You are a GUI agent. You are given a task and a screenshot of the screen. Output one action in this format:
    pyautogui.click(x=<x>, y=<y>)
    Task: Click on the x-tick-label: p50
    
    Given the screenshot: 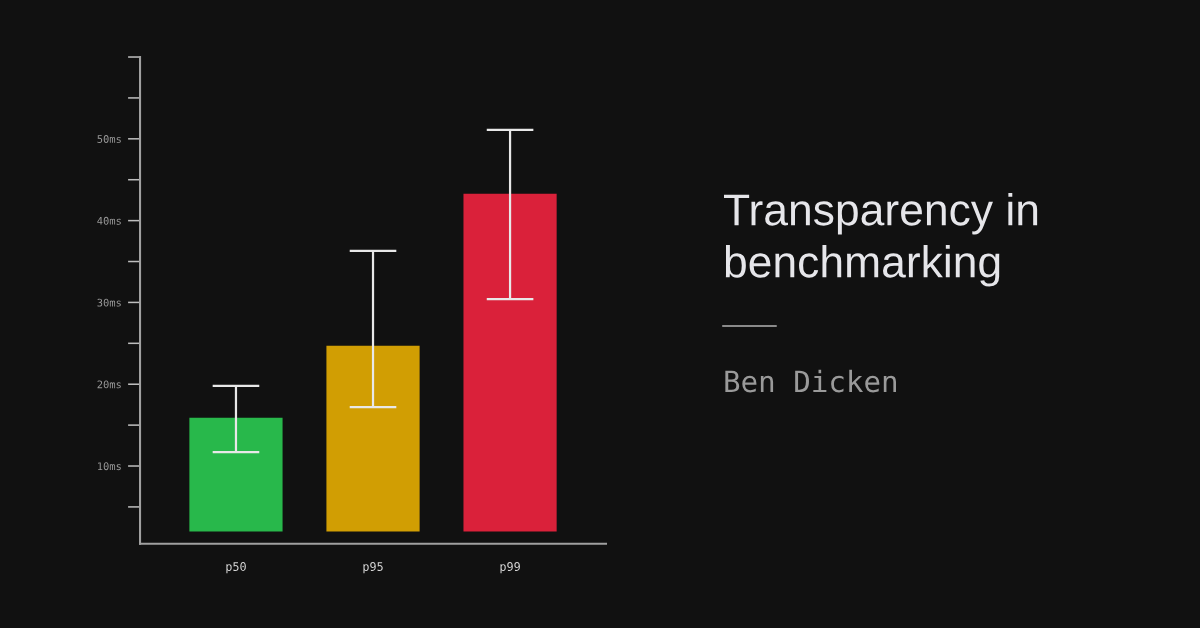 What is the action you would take?
    pyautogui.click(x=236, y=568)
    